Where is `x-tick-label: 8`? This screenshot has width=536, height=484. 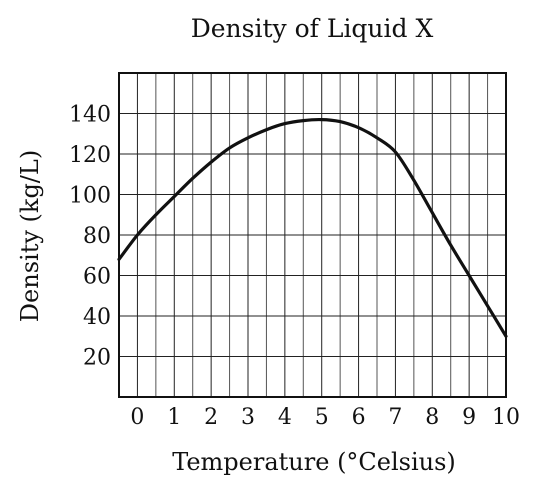
x-tick-label: 8 is located at coordinates (432, 417).